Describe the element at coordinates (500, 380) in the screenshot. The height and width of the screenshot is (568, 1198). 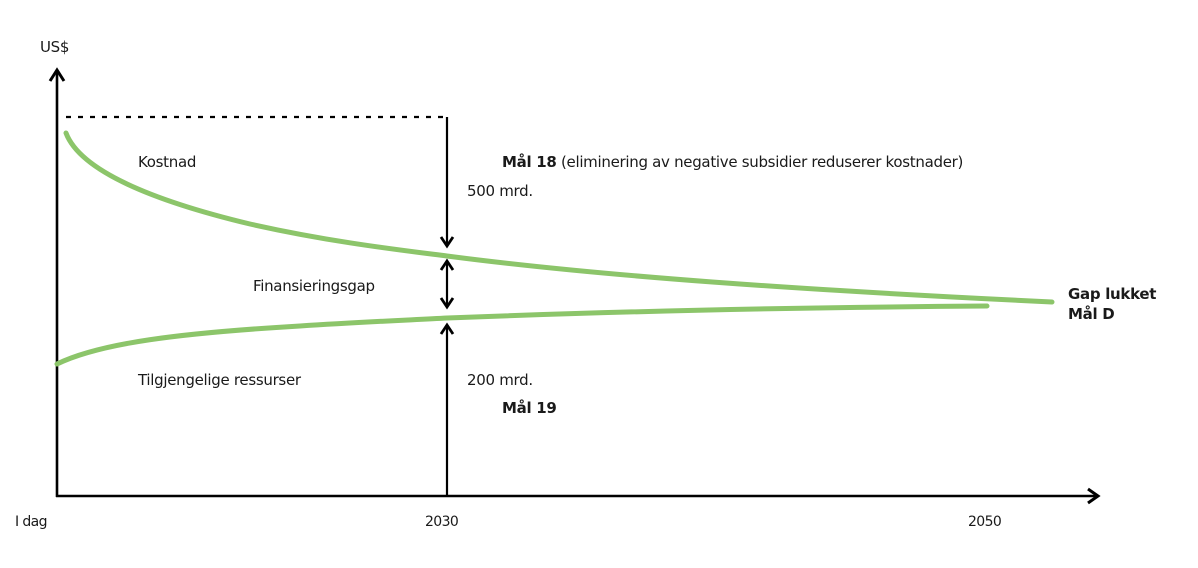
I see `amount-200-label: 200 mrd.` at that location.